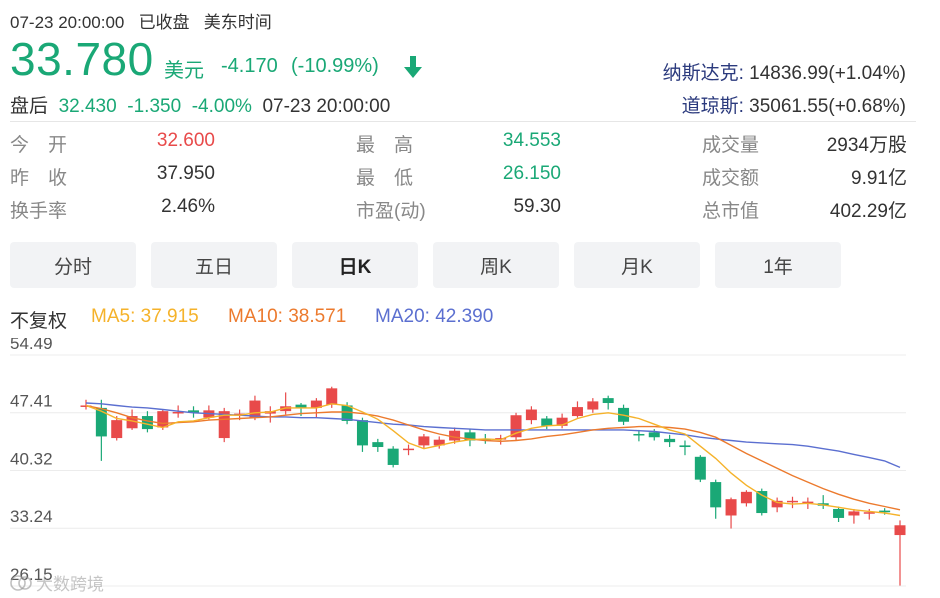 This screenshot has height=598, width=940. What do you see at coordinates (31, 459) in the screenshot?
I see `y-tick-label: 40.32` at bounding box center [31, 459].